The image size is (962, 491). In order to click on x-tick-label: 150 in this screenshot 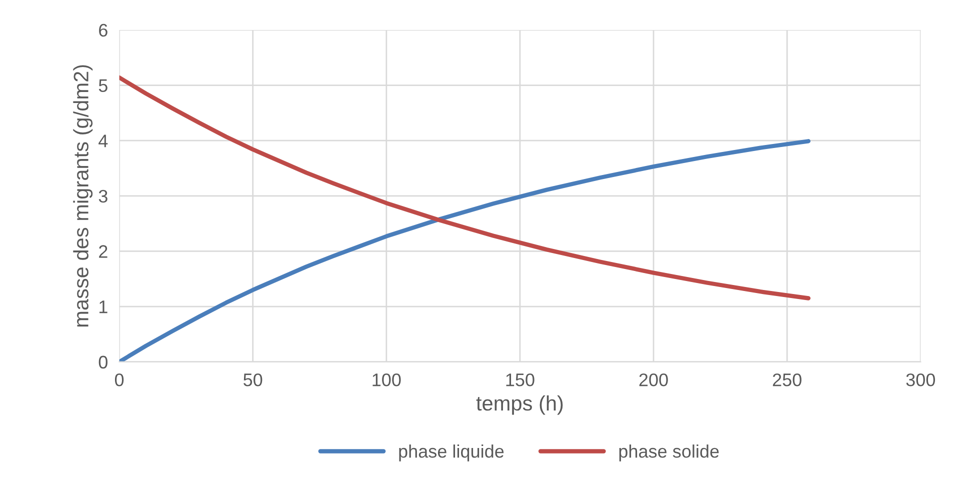, I will do `click(520, 379)`.